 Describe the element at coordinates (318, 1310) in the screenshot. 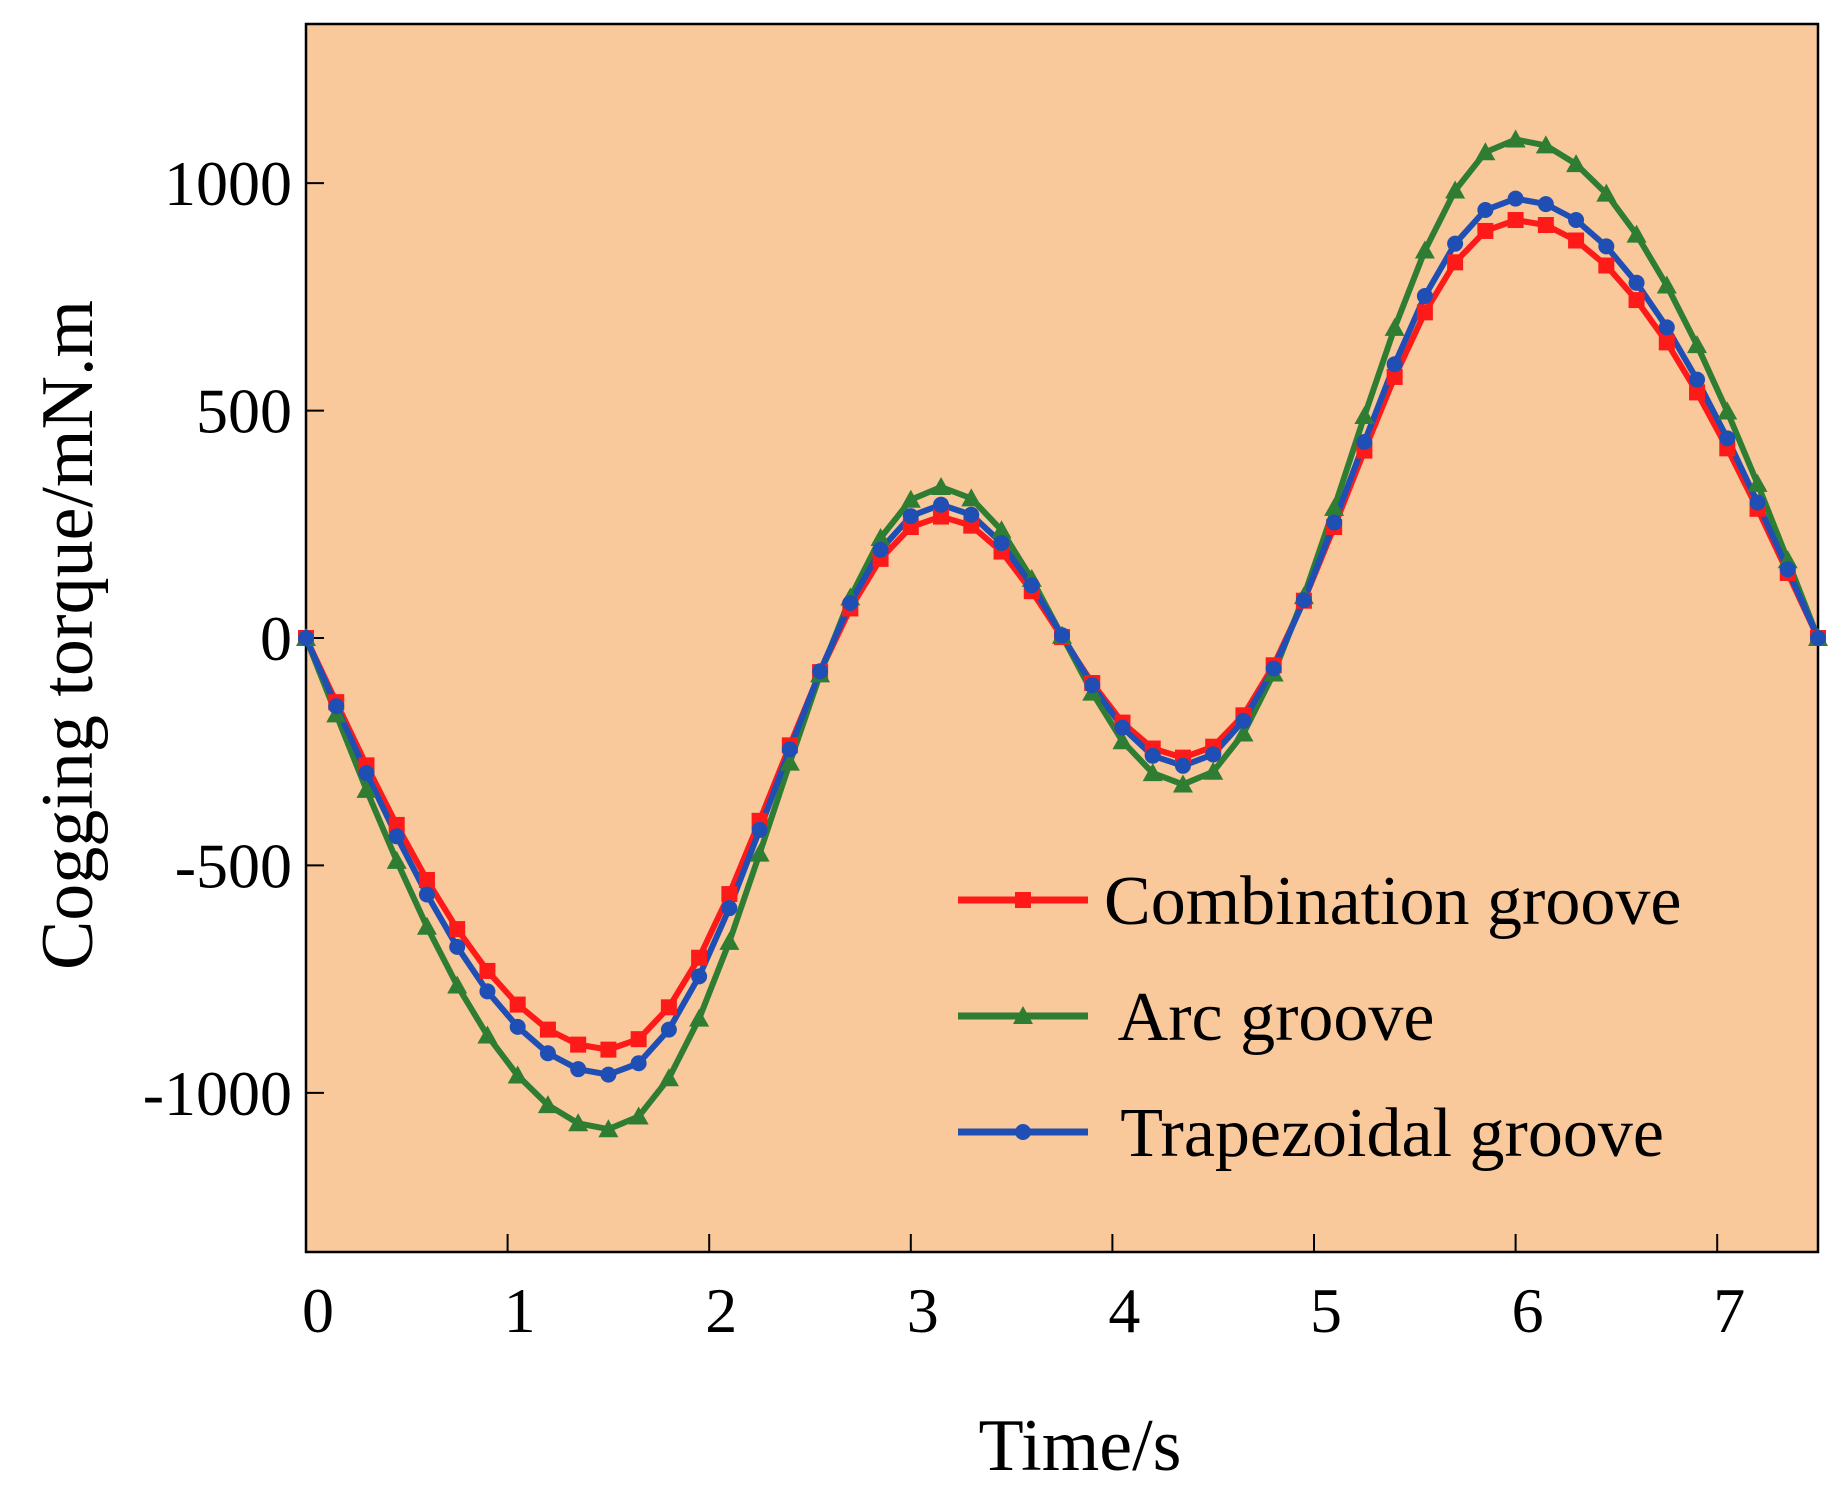

I see `x-tick-label: 0` at that location.